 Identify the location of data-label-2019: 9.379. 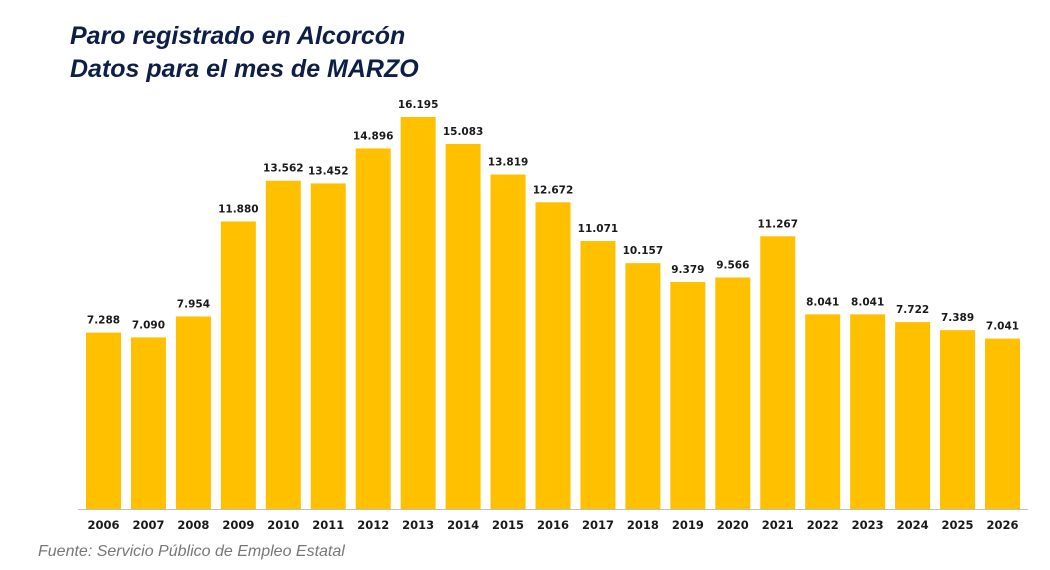
(687, 270).